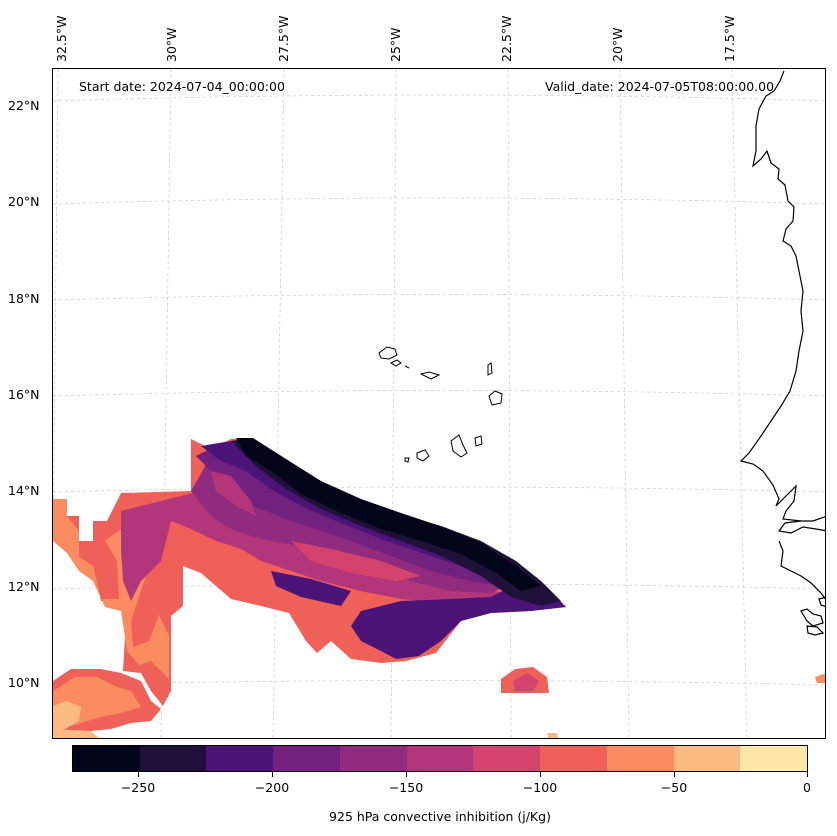 This screenshot has width=837, height=836. Describe the element at coordinates (439, 489) in the screenshot. I see `gridline-lat-14n` at that location.